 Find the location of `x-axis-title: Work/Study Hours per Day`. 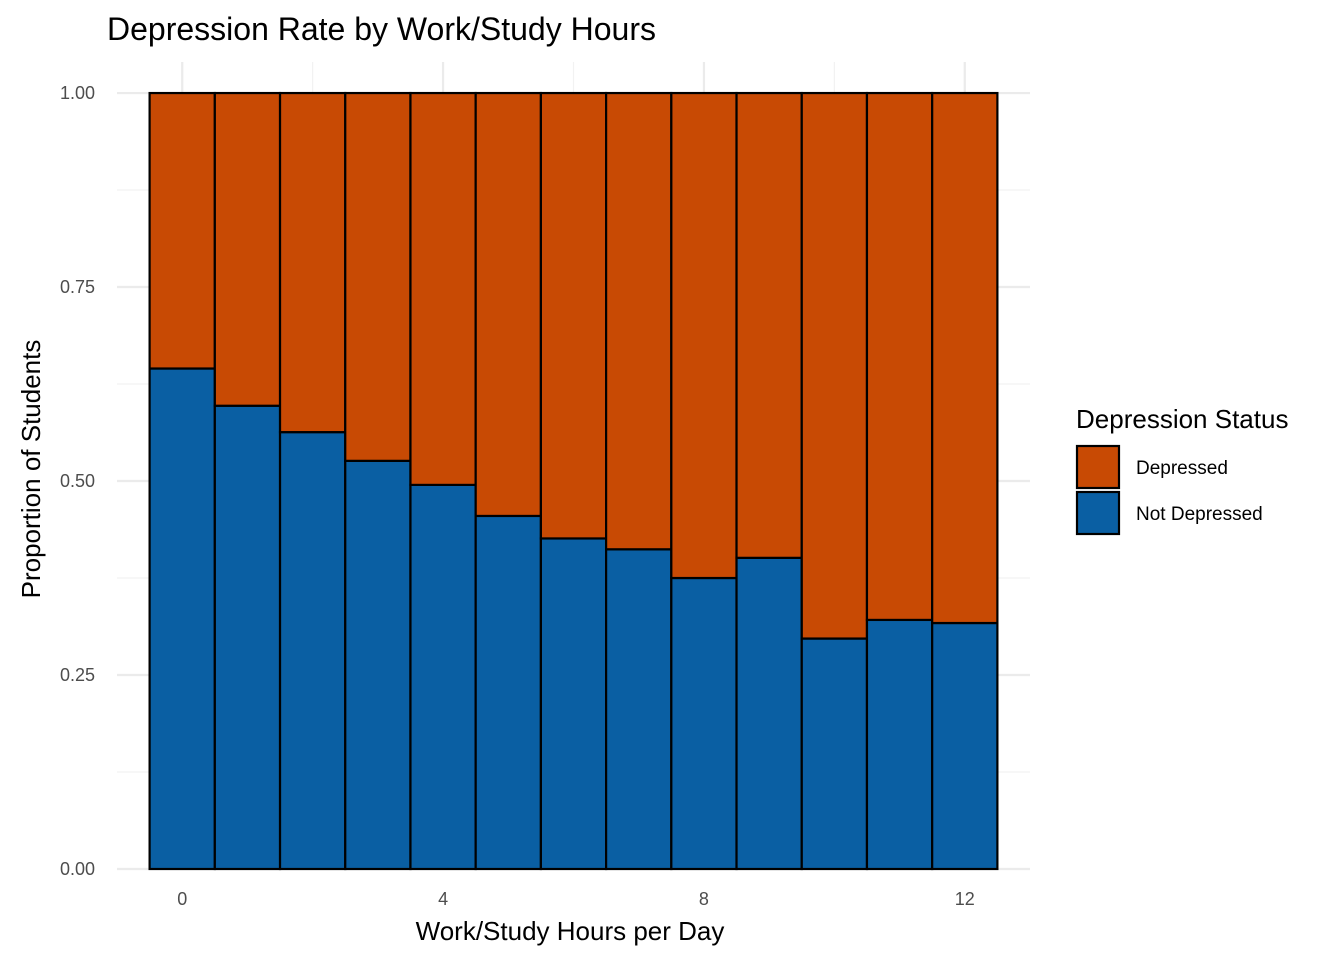

x-axis-title: Work/Study Hours per Day is located at coordinates (570, 931).